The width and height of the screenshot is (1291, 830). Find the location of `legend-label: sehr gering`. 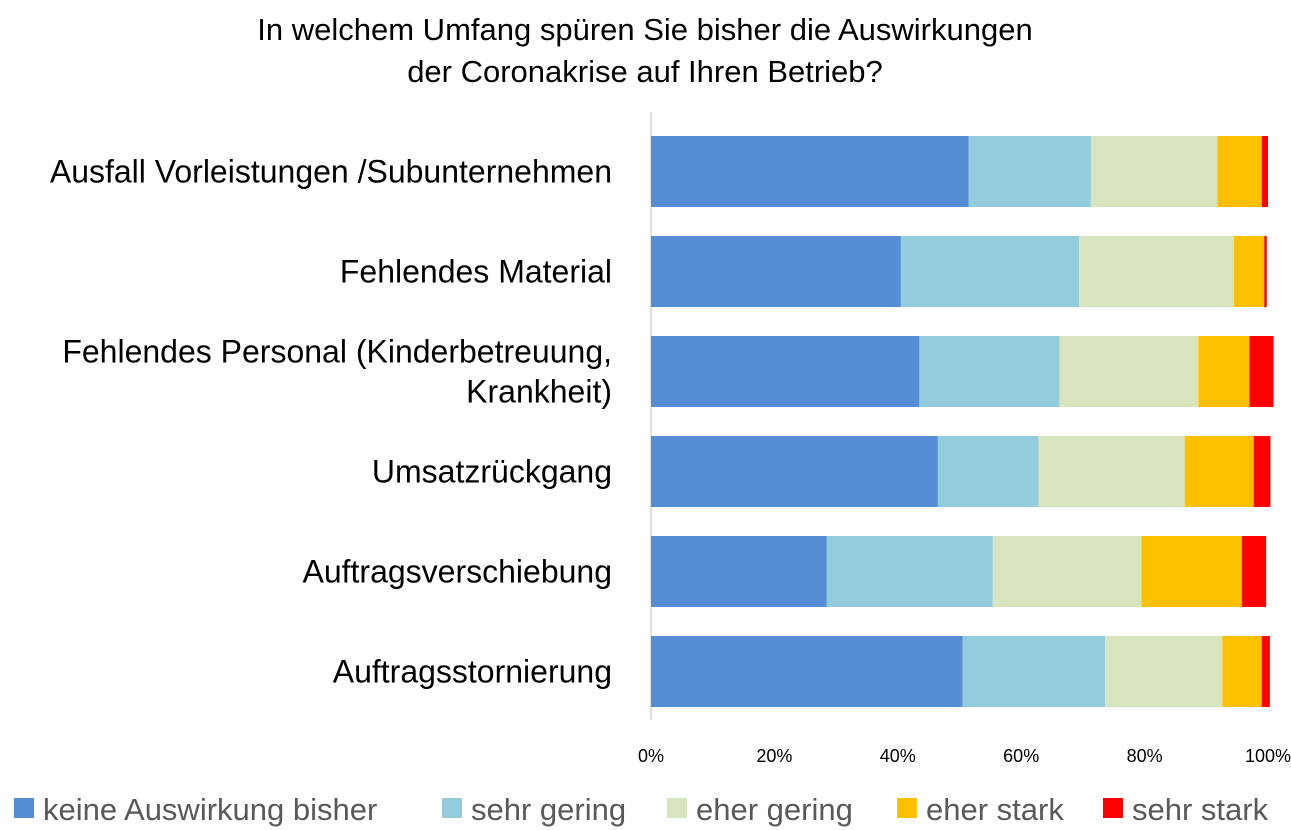

legend-label: sehr gering is located at coordinates (548, 809).